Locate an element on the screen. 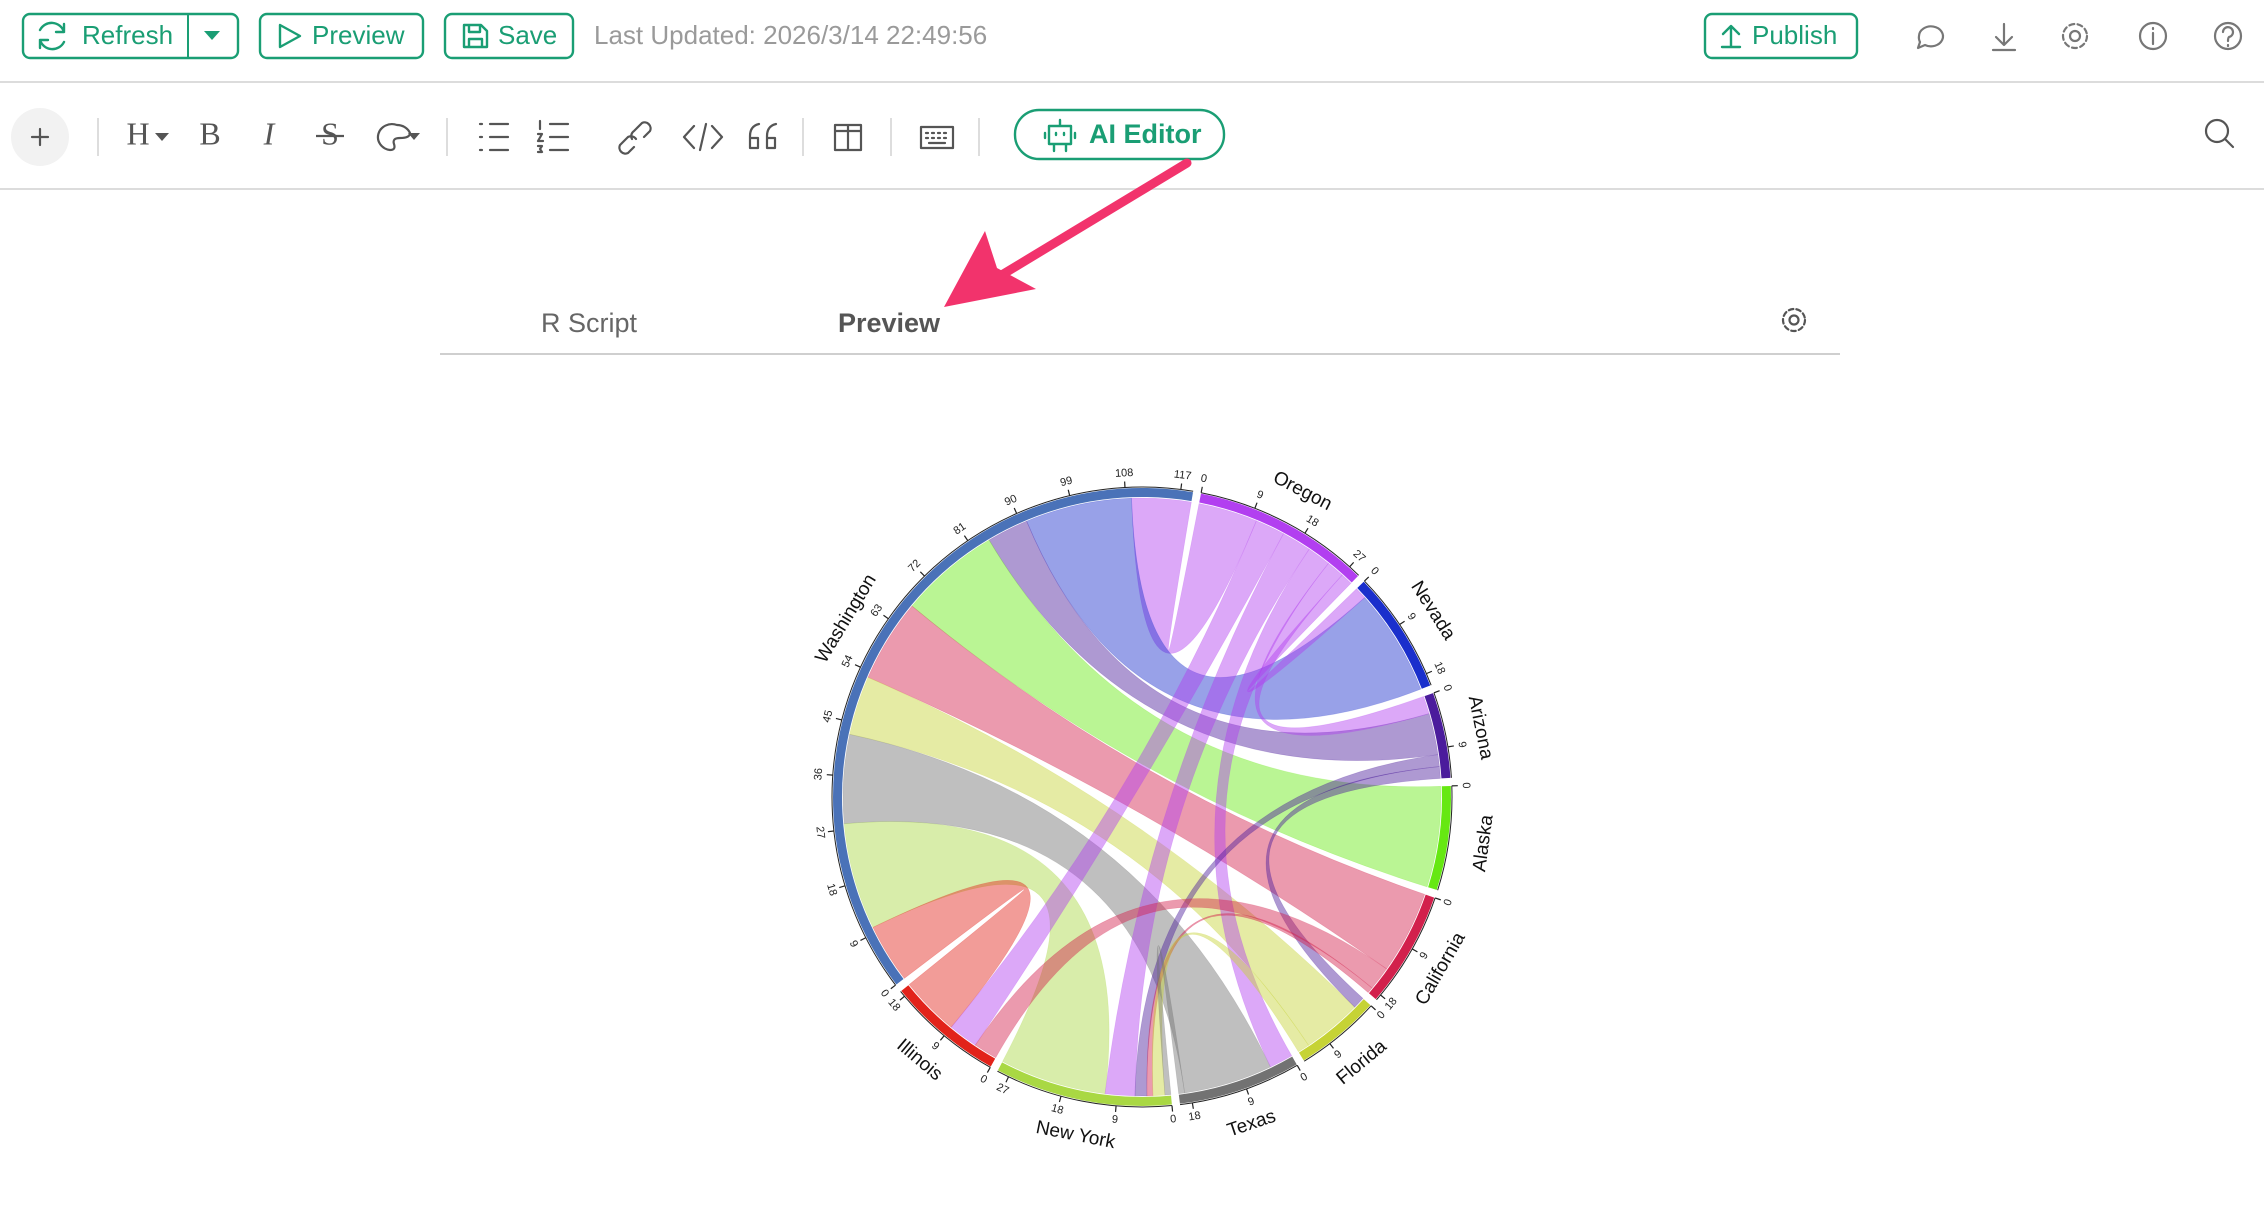 Image resolution: width=2264 pixels, height=1210 pixels. italic-button: I is located at coordinates (269, 133).